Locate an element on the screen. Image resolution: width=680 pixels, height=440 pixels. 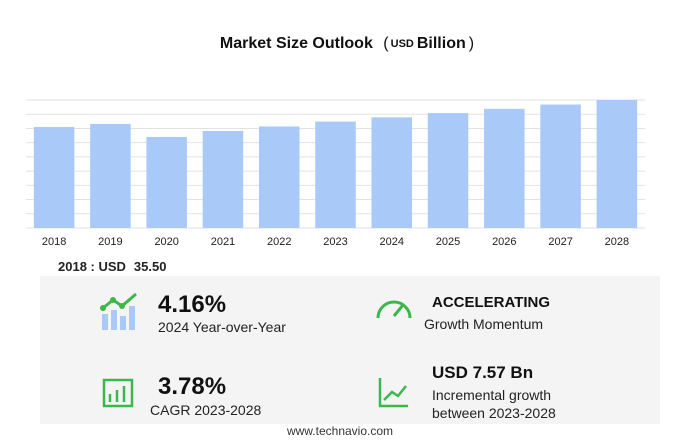
base-year-label: 2018 : USD is located at coordinates (92, 266).